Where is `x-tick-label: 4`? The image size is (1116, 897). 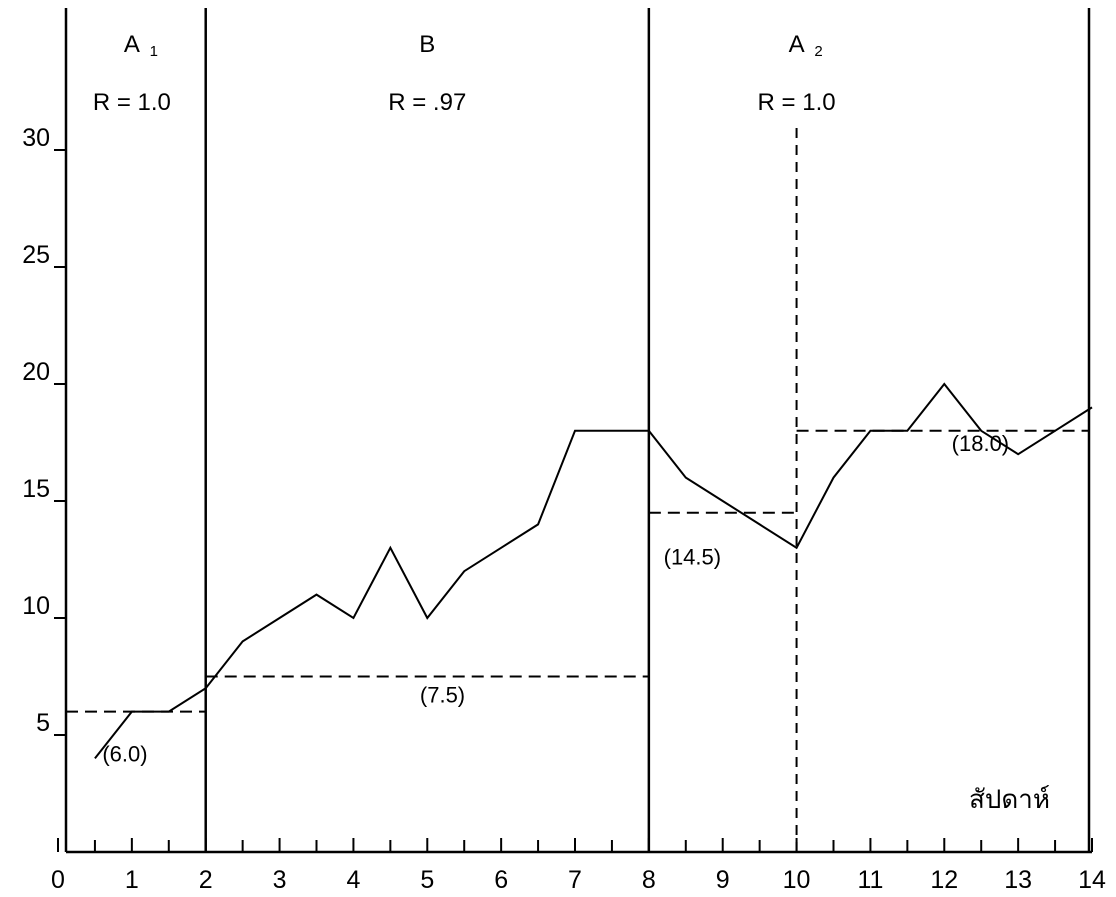
x-tick-label: 4 is located at coordinates (353, 880).